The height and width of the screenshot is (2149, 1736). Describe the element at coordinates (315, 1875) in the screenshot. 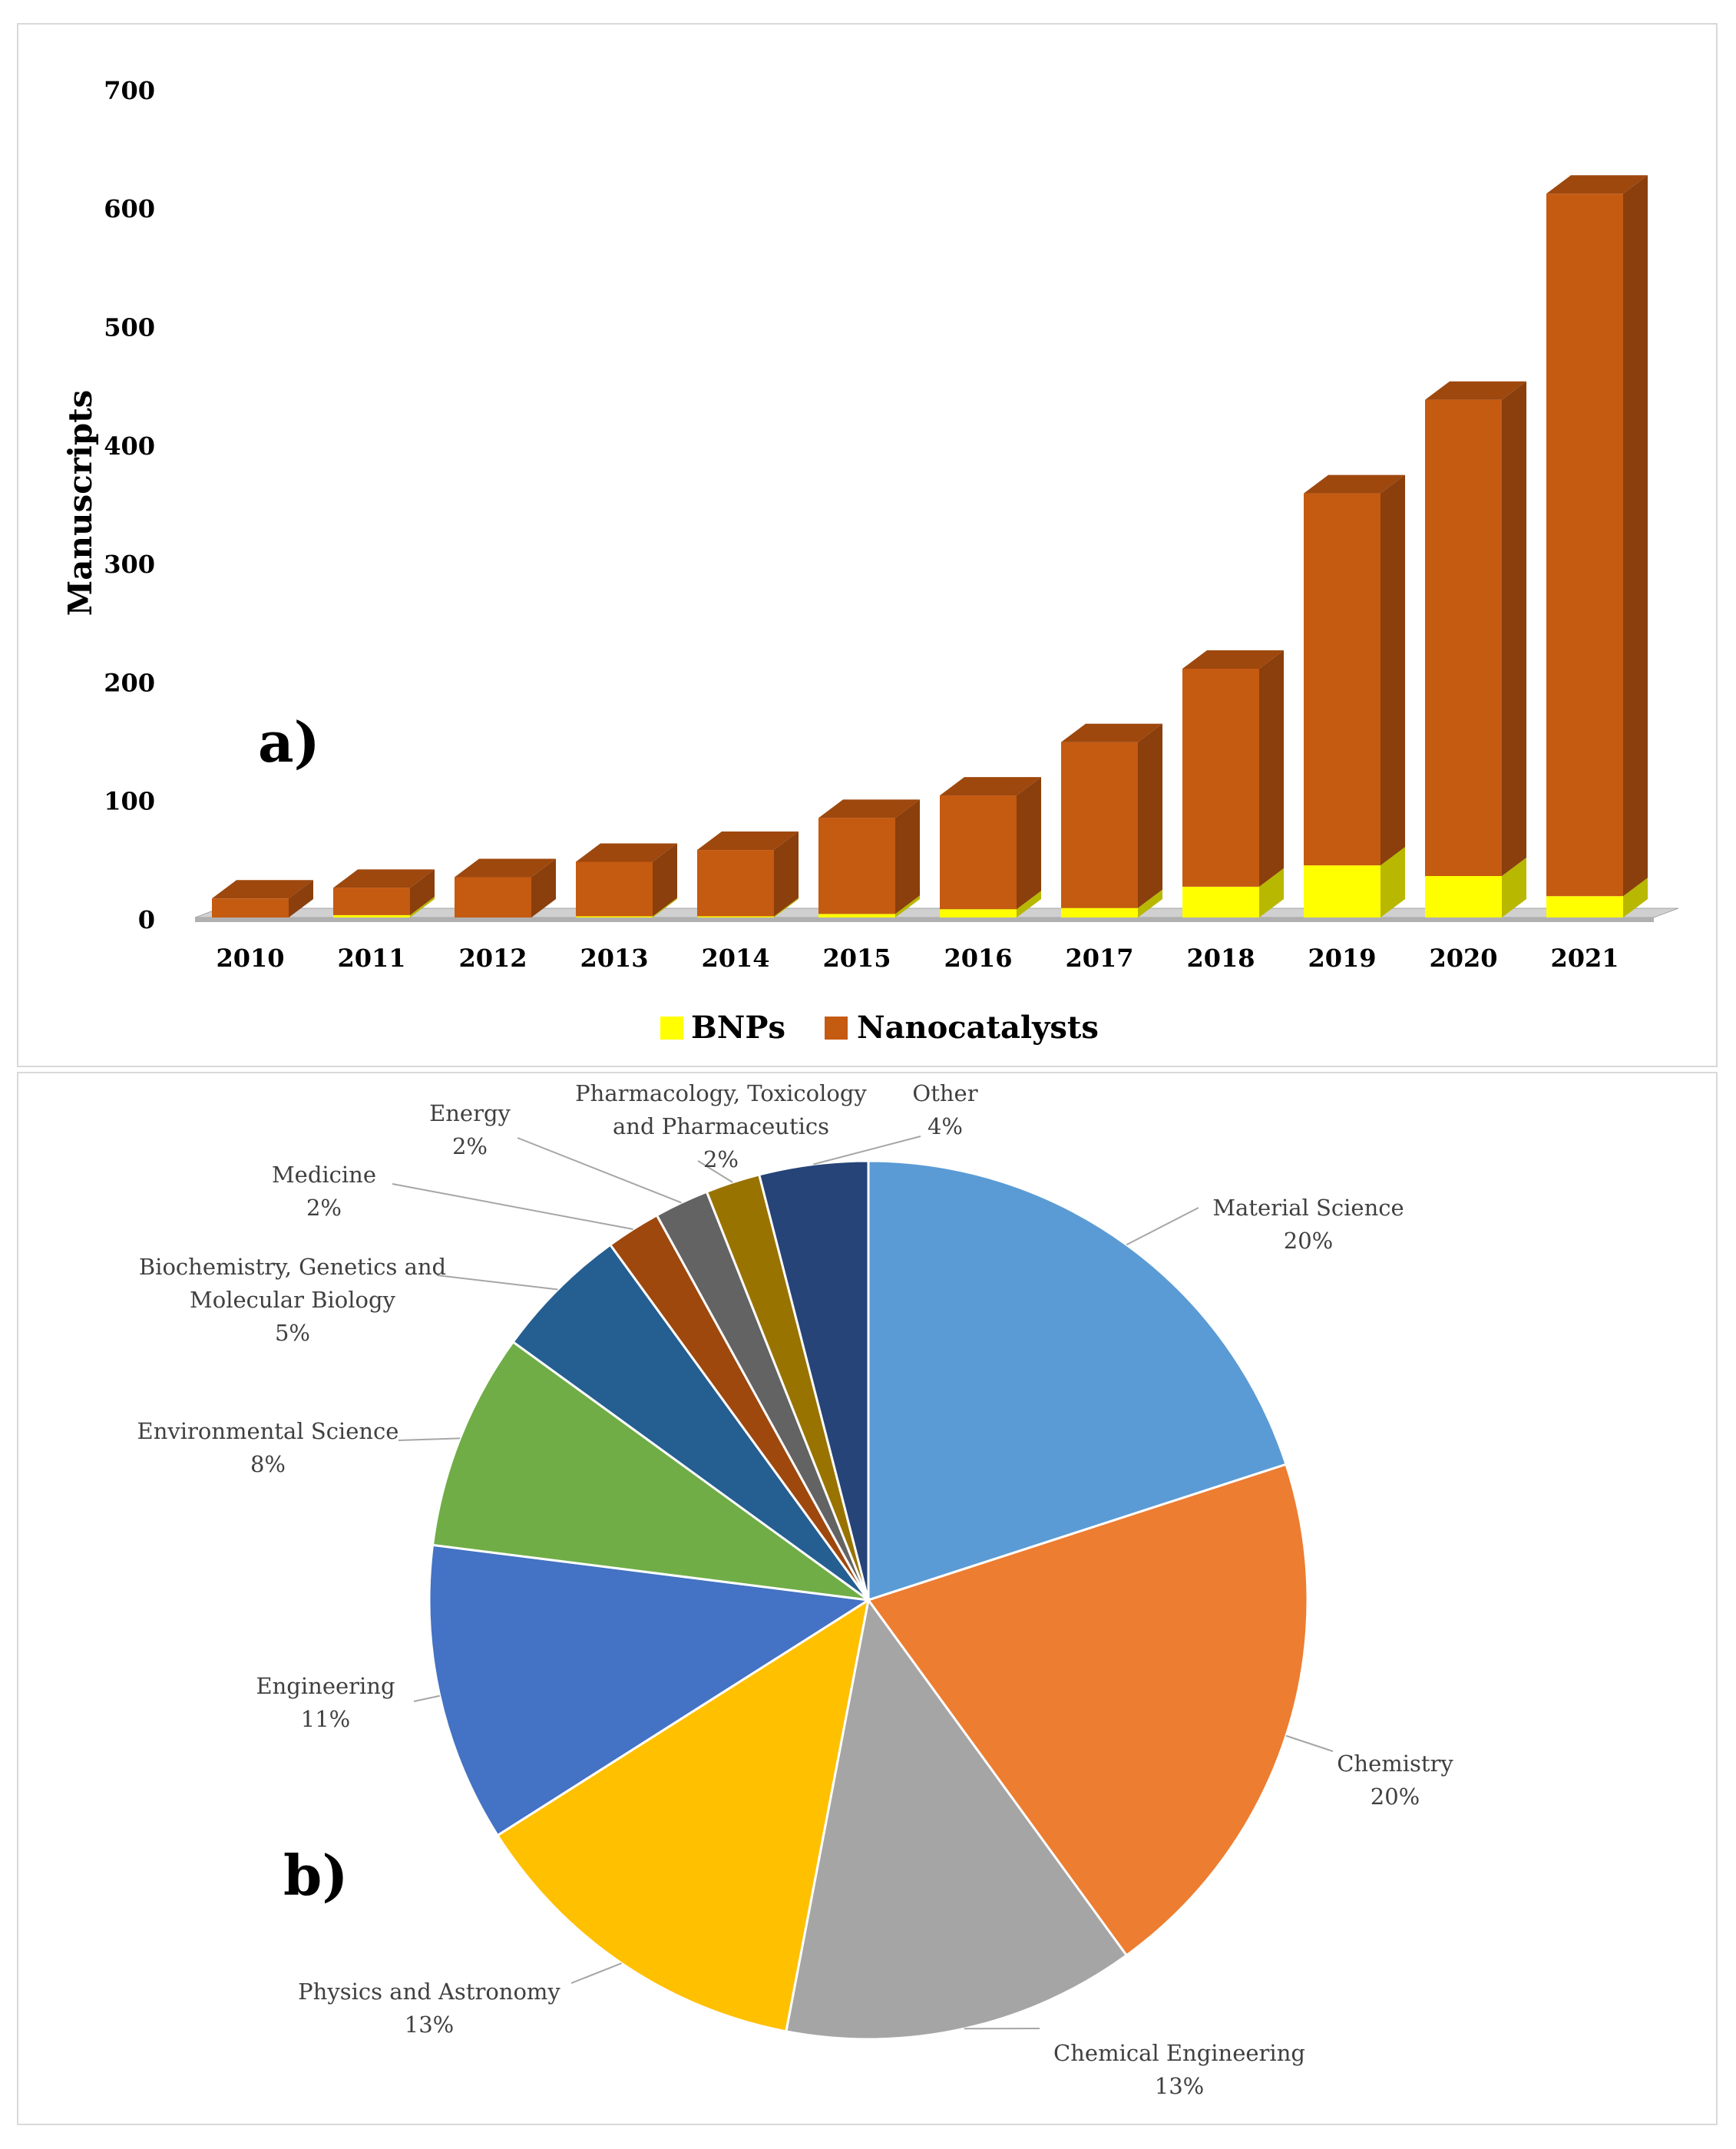

I see `panel-label-b: b)` at that location.